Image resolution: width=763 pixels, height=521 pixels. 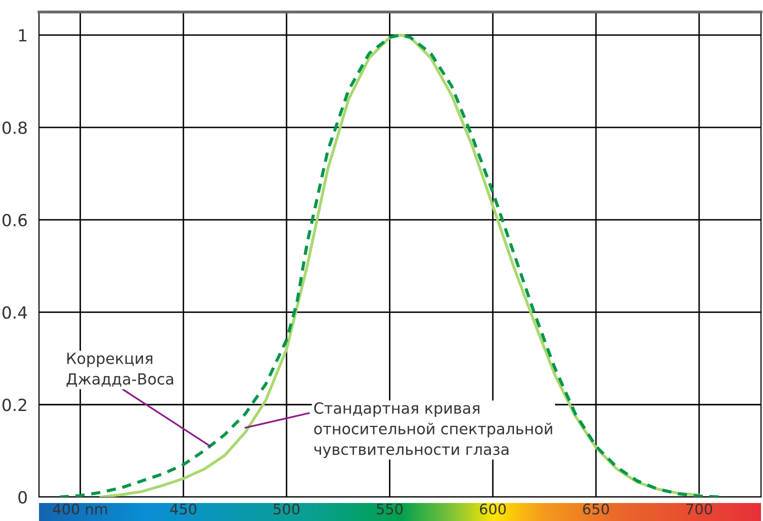 What do you see at coordinates (433, 430) in the screenshot?
I see `annotation: Стандартная кривая относительной спектральной чувствительности глаза` at bounding box center [433, 430].